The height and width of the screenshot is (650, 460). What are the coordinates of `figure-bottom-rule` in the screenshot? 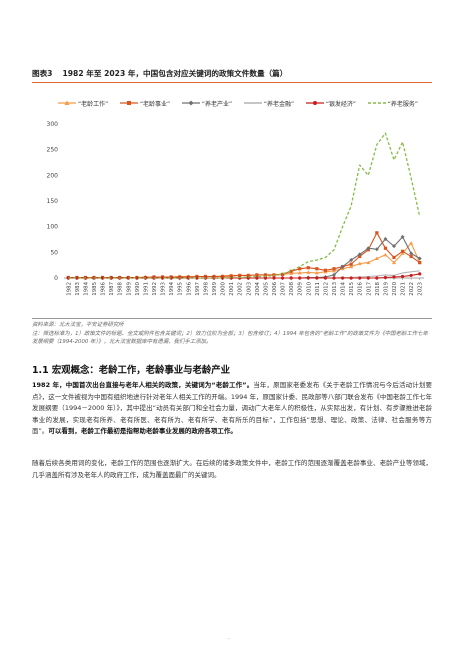 It's located at (232, 318).